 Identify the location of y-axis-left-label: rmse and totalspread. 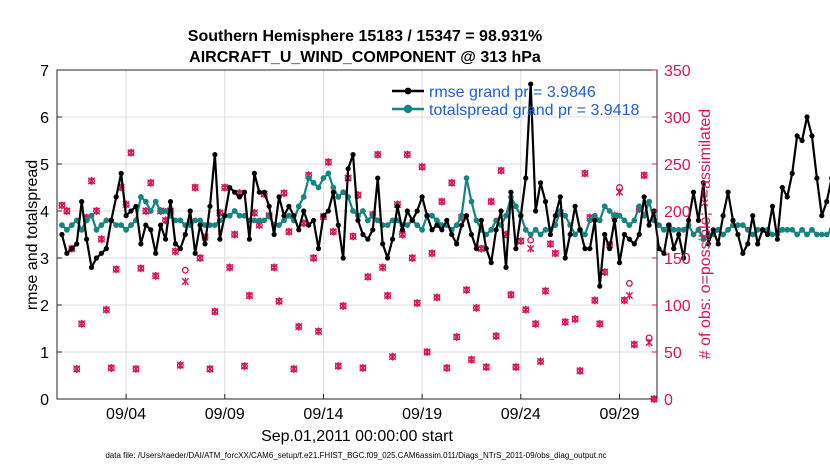
(32, 235).